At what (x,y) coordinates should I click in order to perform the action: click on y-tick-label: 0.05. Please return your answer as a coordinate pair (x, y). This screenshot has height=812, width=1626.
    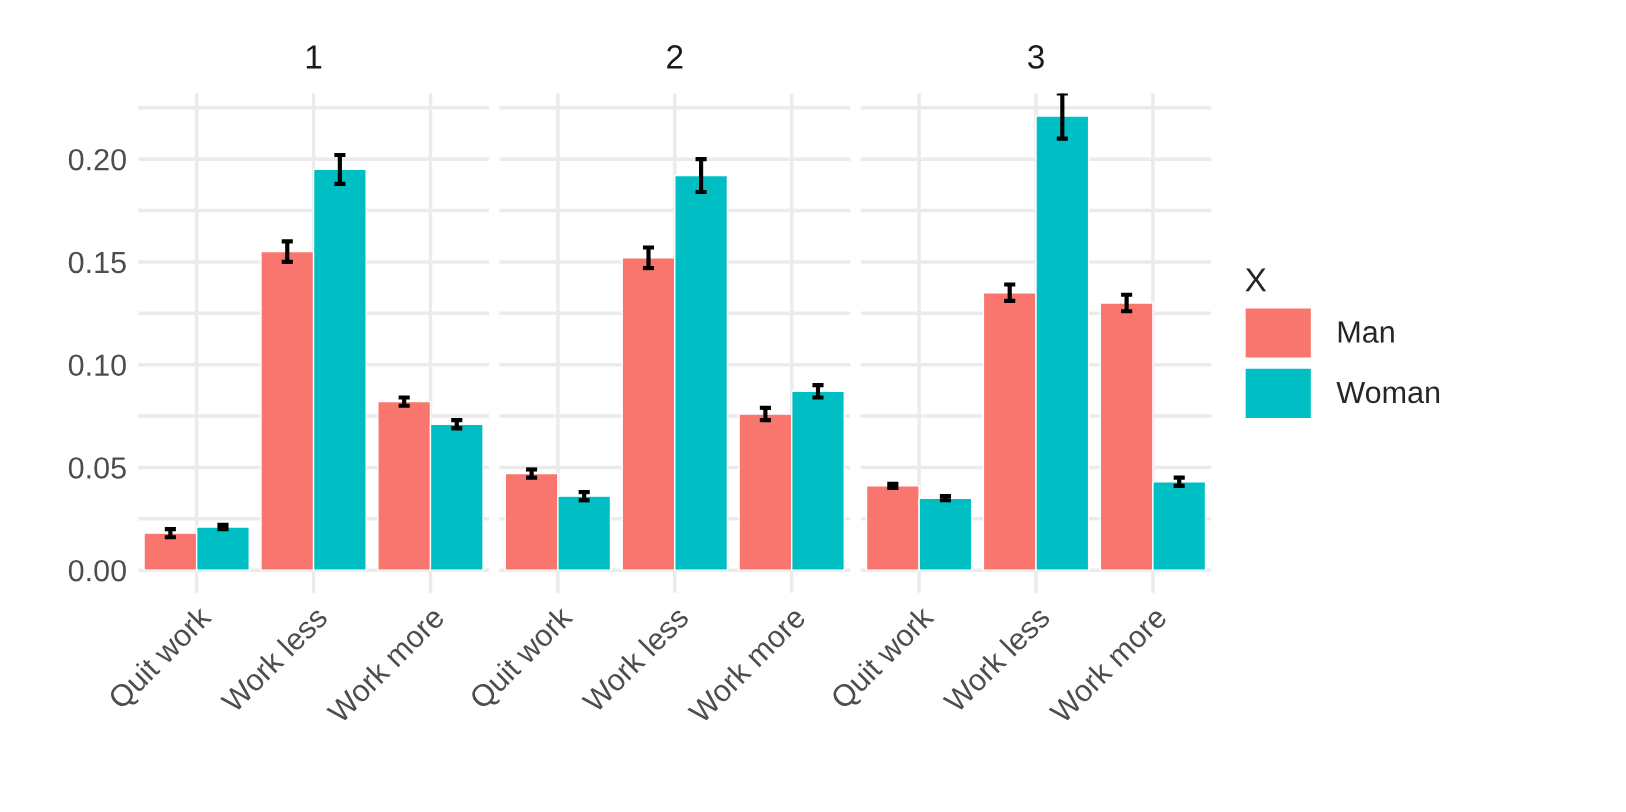
    Looking at the image, I should click on (97, 468).